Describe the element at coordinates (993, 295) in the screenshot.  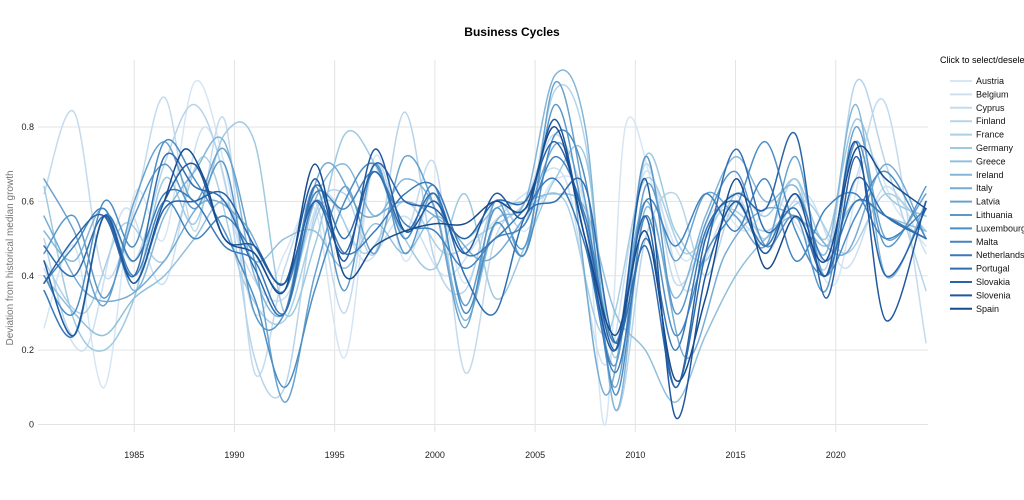
I see `legend-label: Slovenia` at that location.